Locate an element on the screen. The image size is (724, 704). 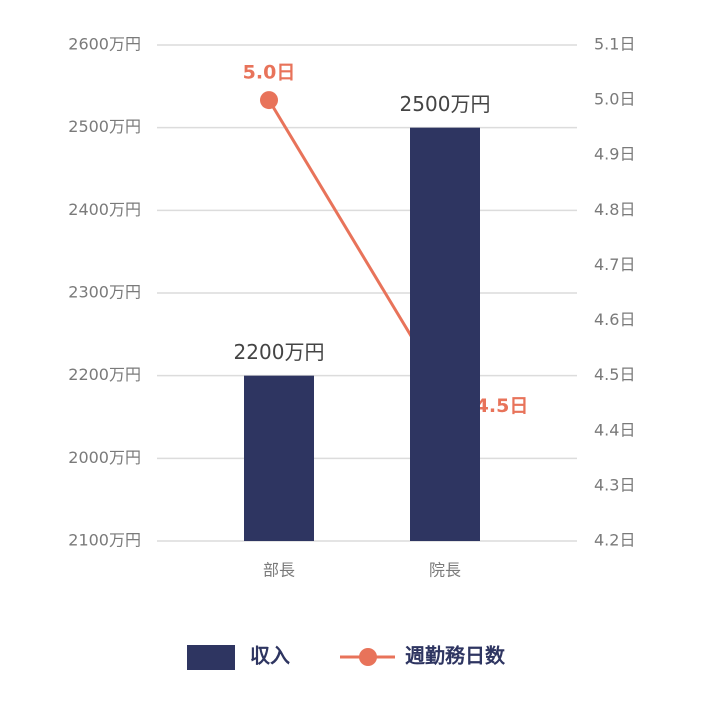
x-tick-label: 院長 is located at coordinates (445, 570).